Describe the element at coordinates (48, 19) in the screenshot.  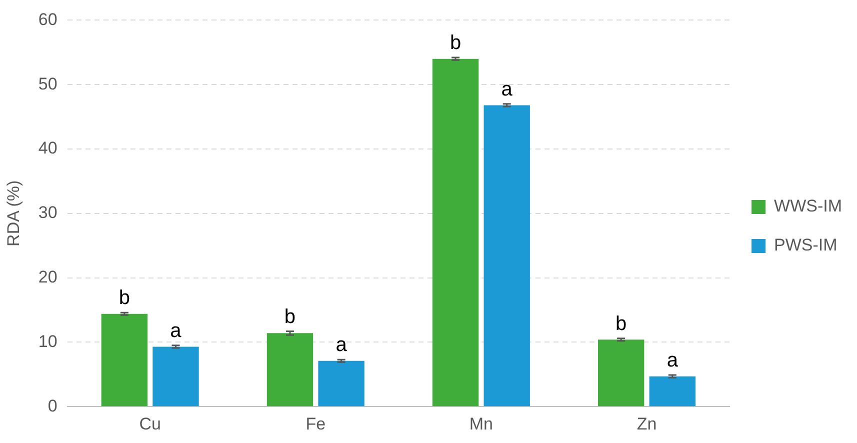
I see `y-tick-label: 60` at that location.